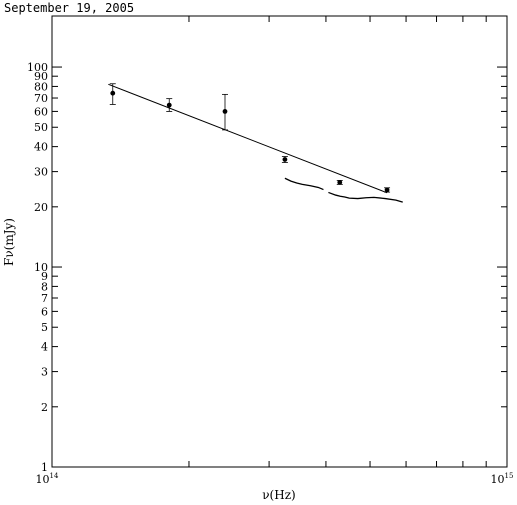  What do you see at coordinates (44, 467) in the screenshot?
I see `y-tick-label: 1` at bounding box center [44, 467].